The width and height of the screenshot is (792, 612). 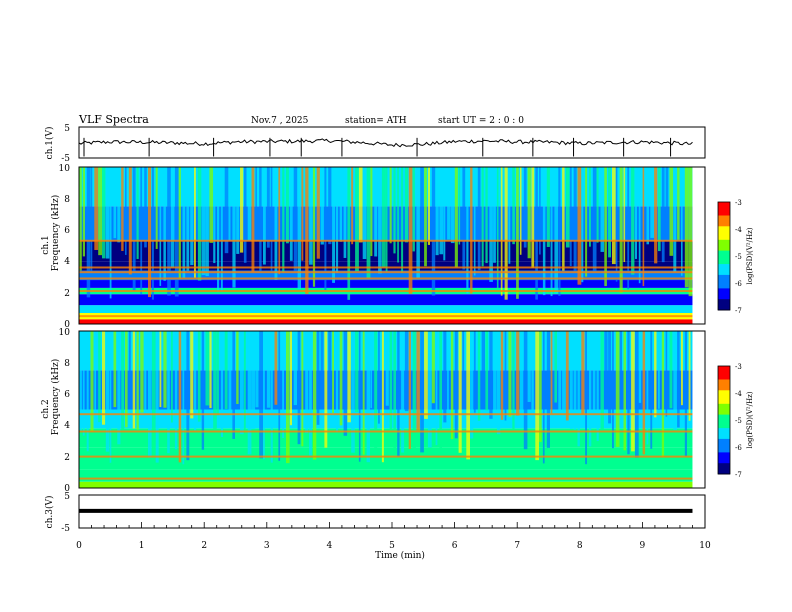 What do you see at coordinates (738, 284) in the screenshot?
I see `ch1-cb-tick-m6: -6` at bounding box center [738, 284].